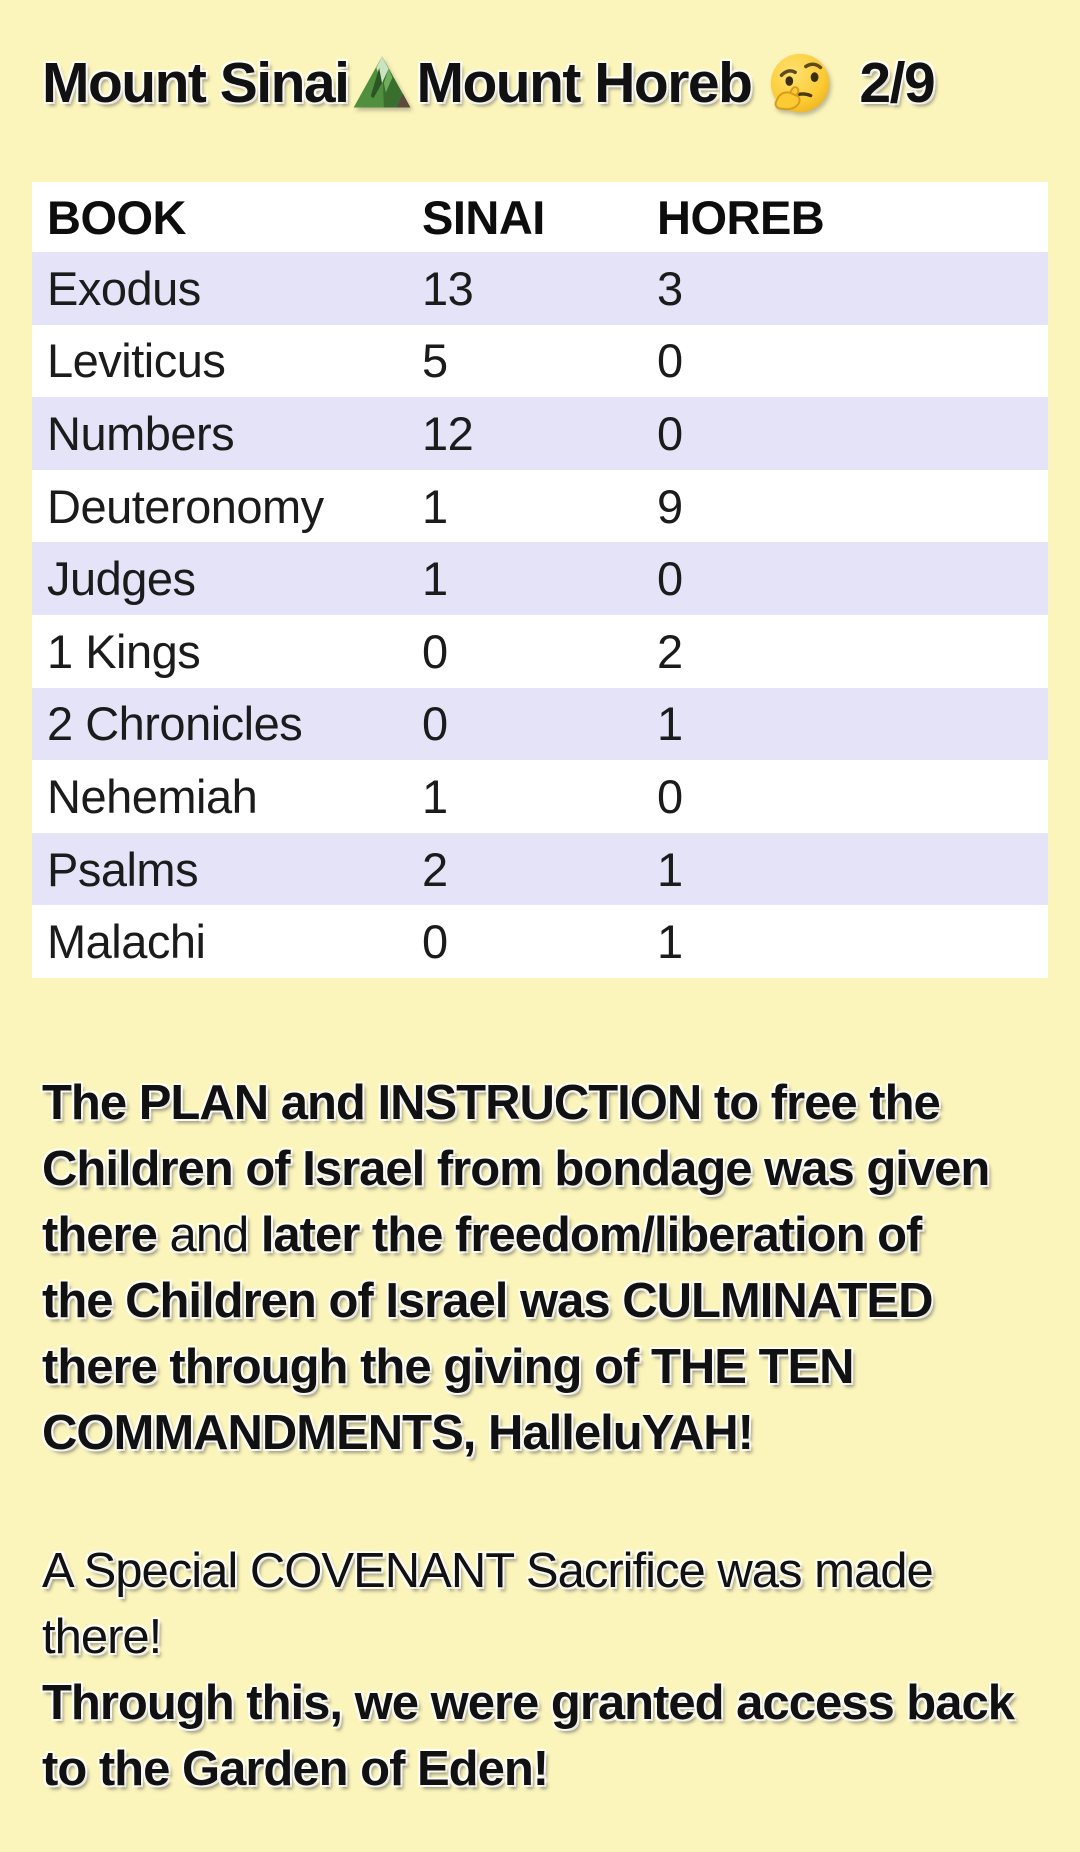 This screenshot has height=1852, width=1080. Describe the element at coordinates (670, 506) in the screenshot. I see `horeb-count-cell: 9` at that location.